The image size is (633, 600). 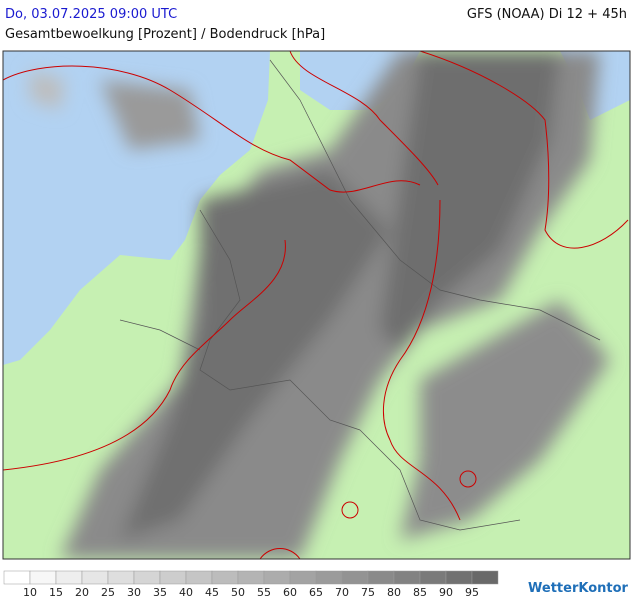 I want to click on legend-label: 35, so click(x=160, y=592).